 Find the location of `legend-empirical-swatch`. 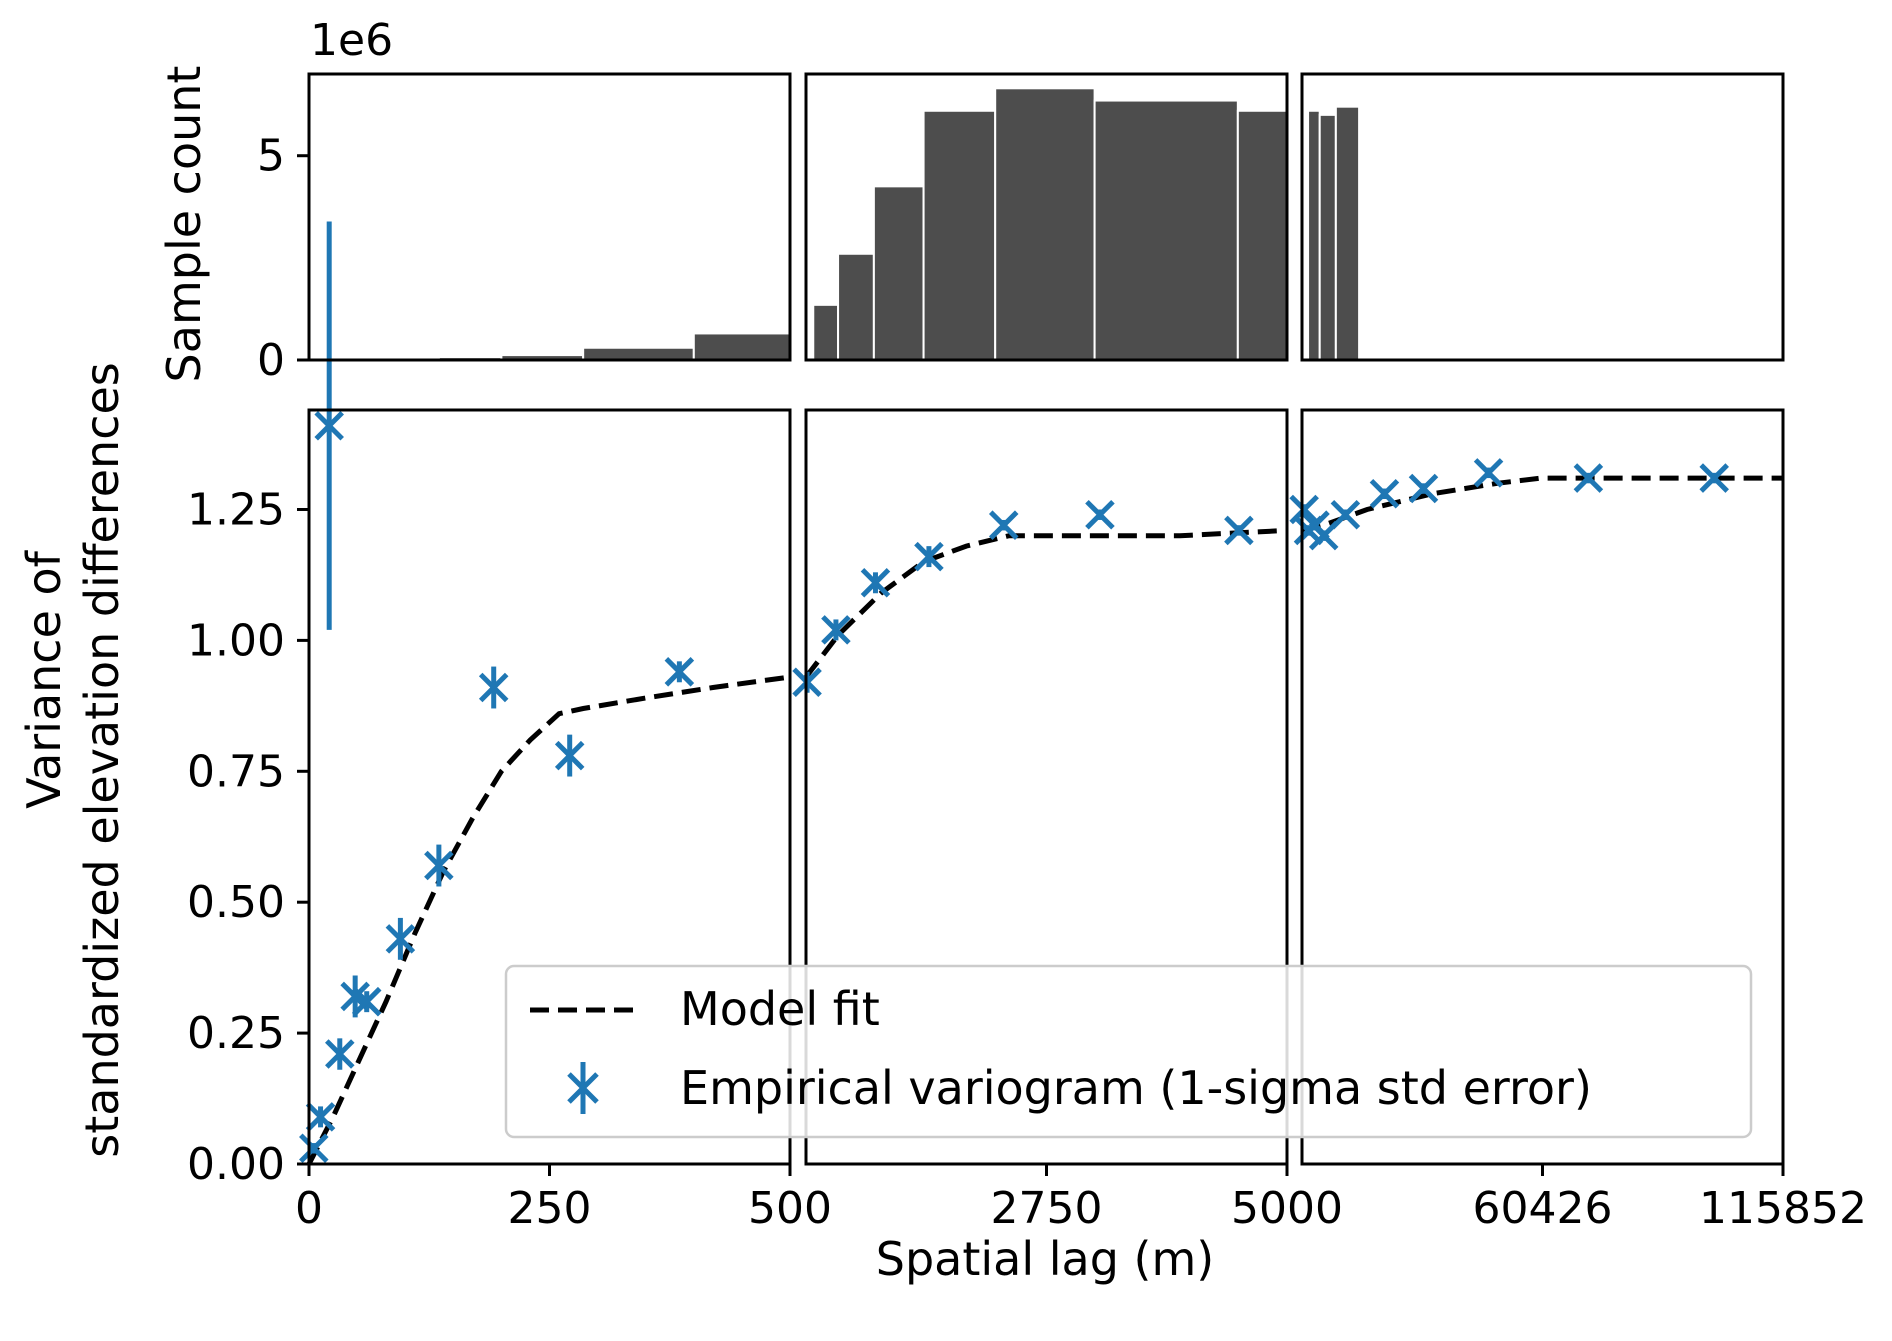

legend-empirical-swatch is located at coordinates (583, 1088).